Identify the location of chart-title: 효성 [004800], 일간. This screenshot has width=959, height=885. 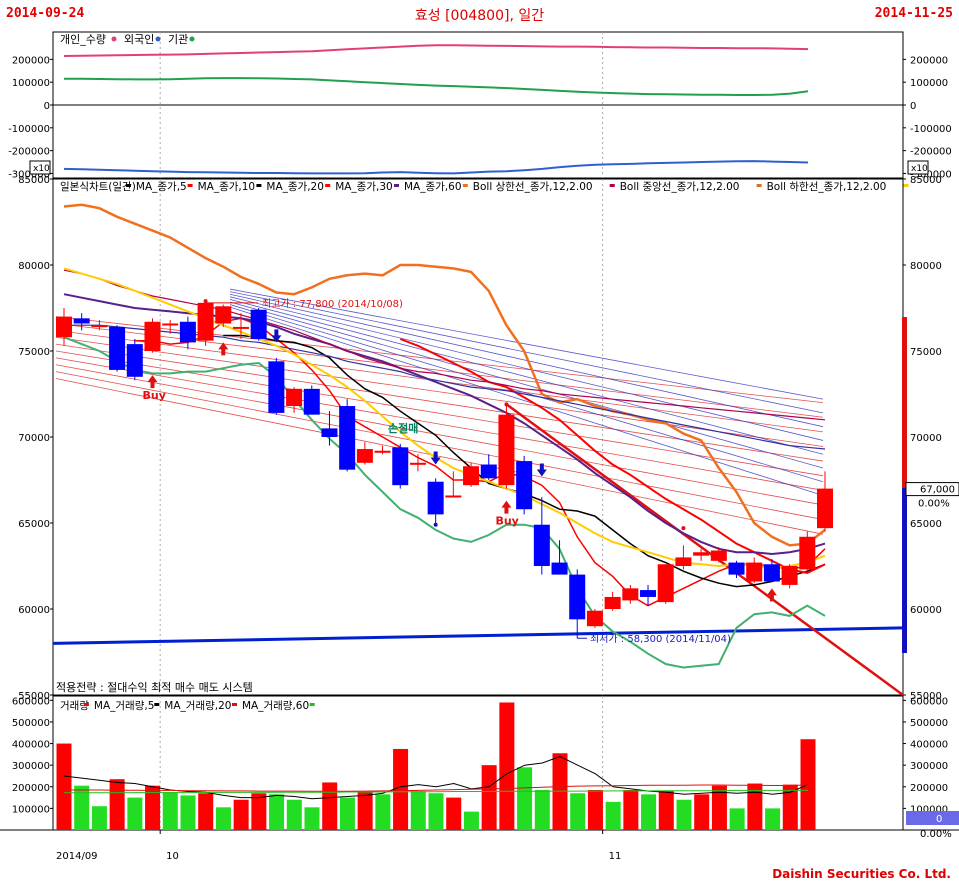
(479, 16).